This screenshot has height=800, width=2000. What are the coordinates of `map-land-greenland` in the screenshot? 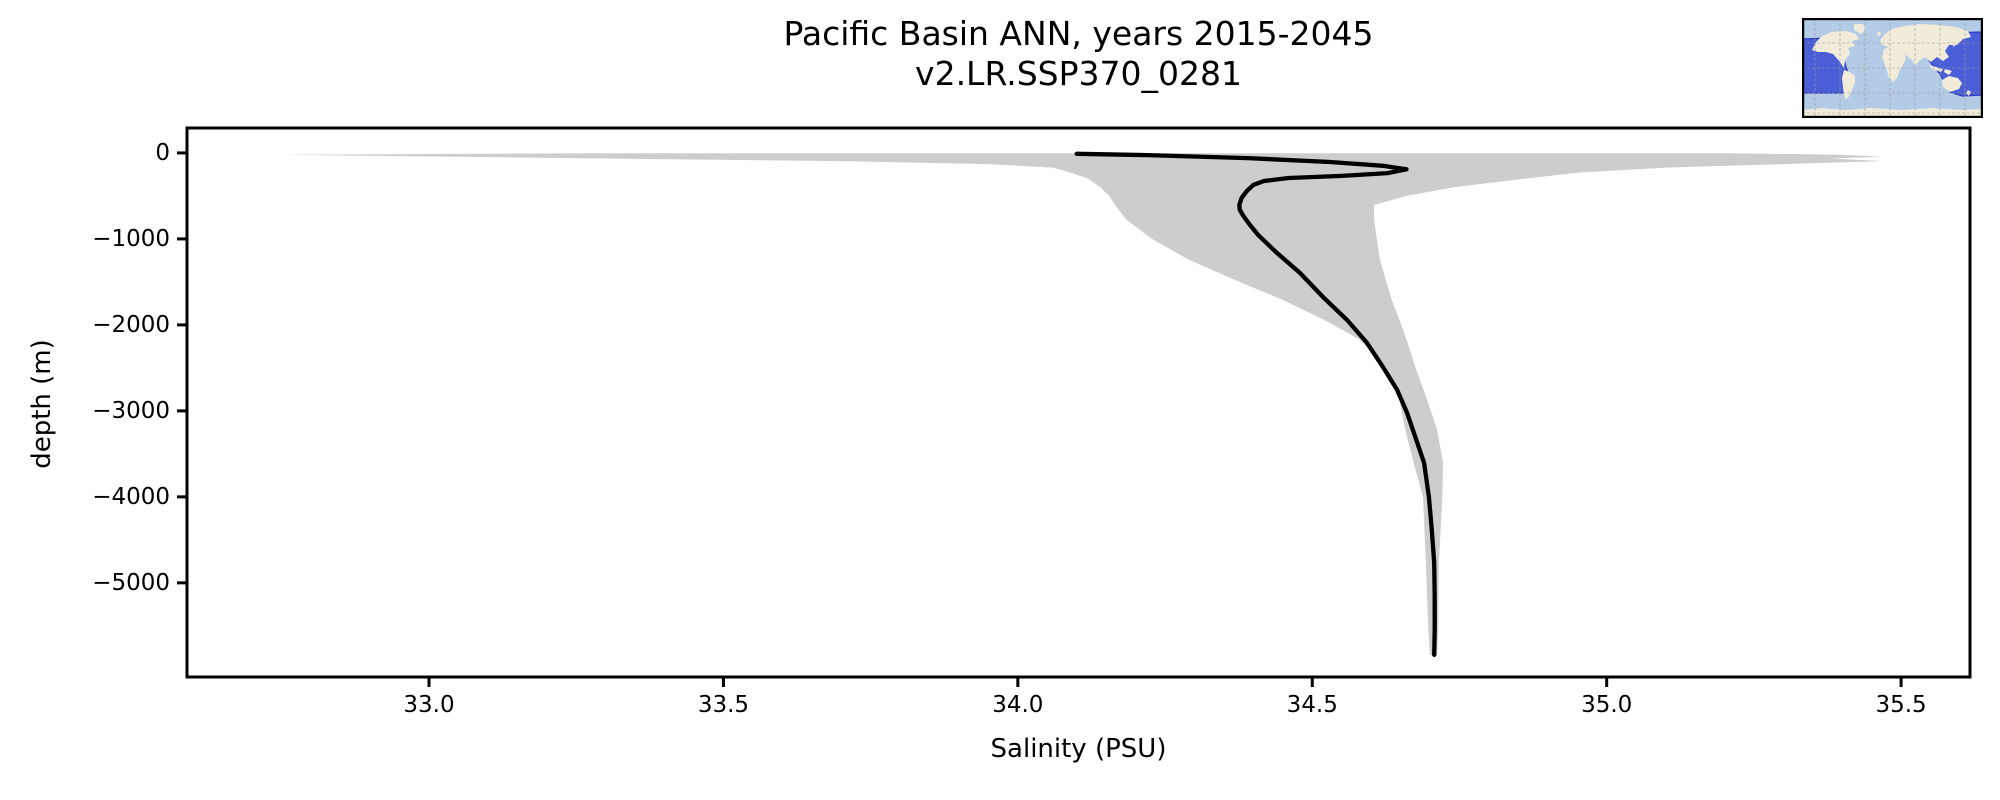 It's located at (1860, 29).